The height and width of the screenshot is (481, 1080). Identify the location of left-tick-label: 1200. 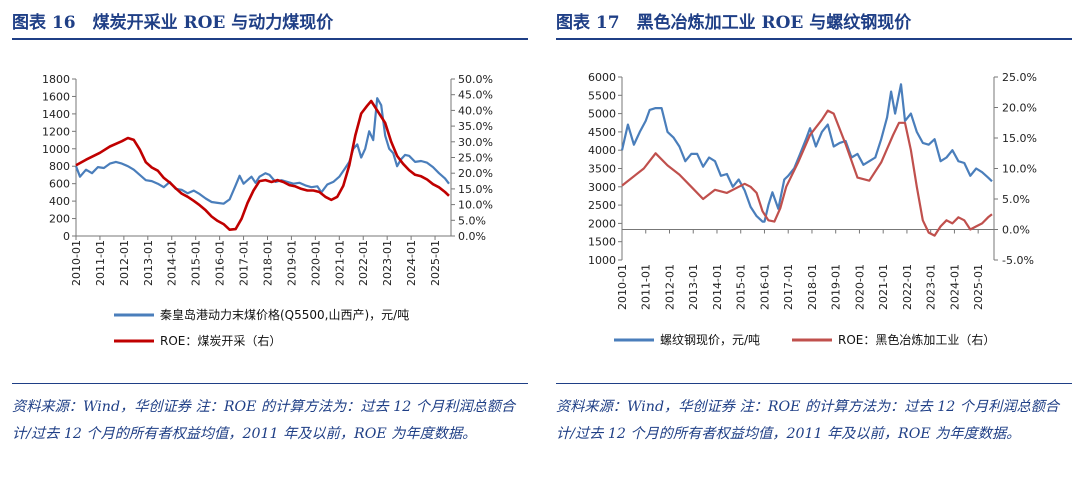
(56, 131).